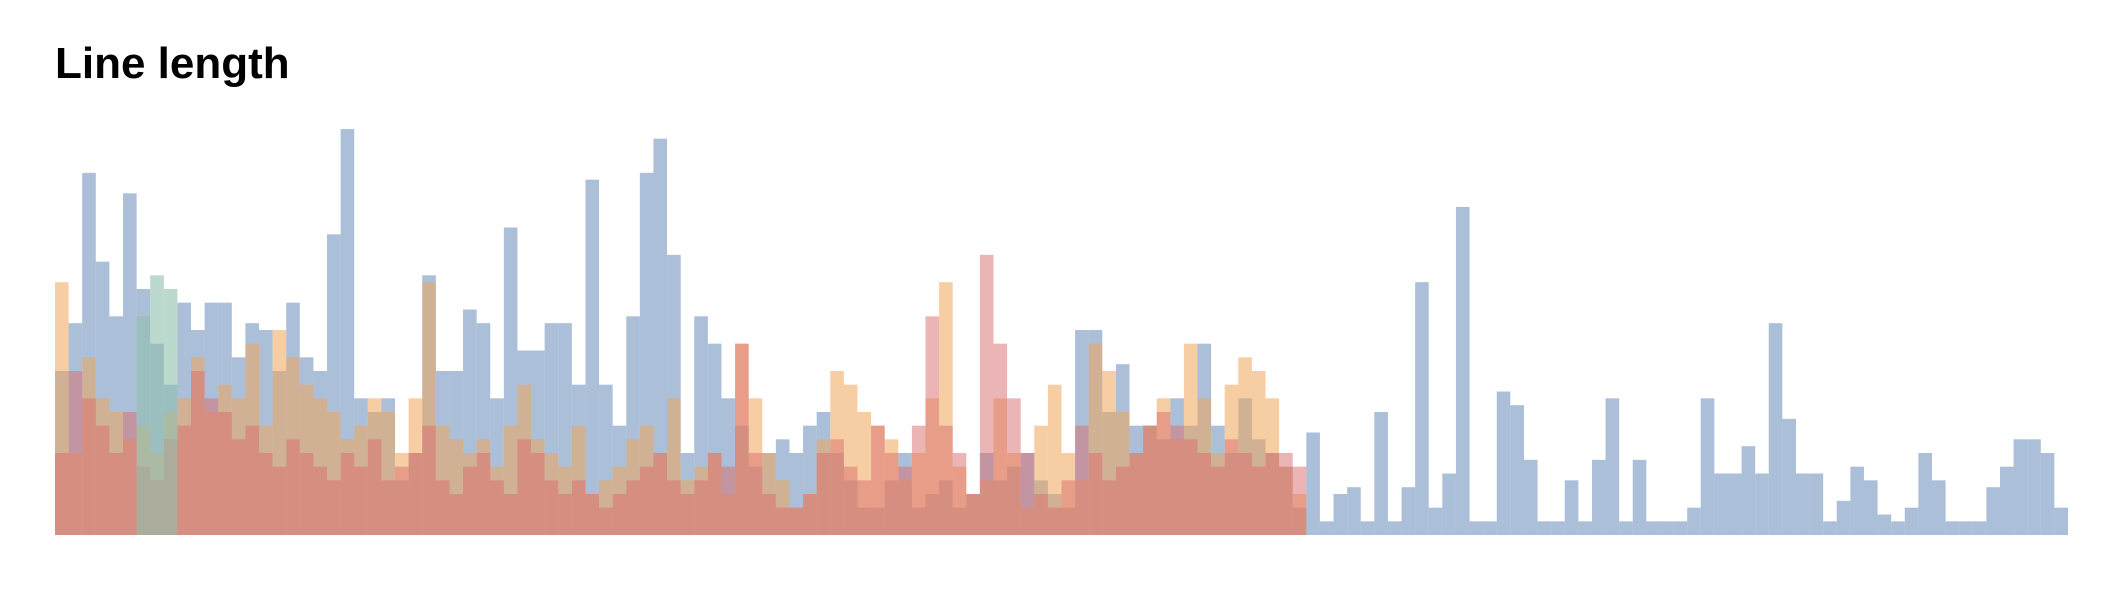 This screenshot has width=2128, height=590. What do you see at coordinates (172, 63) in the screenshot?
I see `chart-title: Line length` at bounding box center [172, 63].